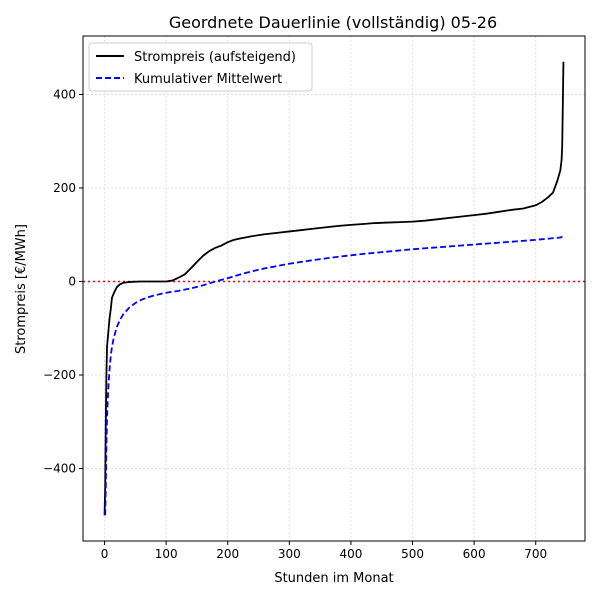  What do you see at coordinates (333, 22) in the screenshot?
I see `chart-title: Geordnete Dauerlinie (vollständig) 05-26` at bounding box center [333, 22].